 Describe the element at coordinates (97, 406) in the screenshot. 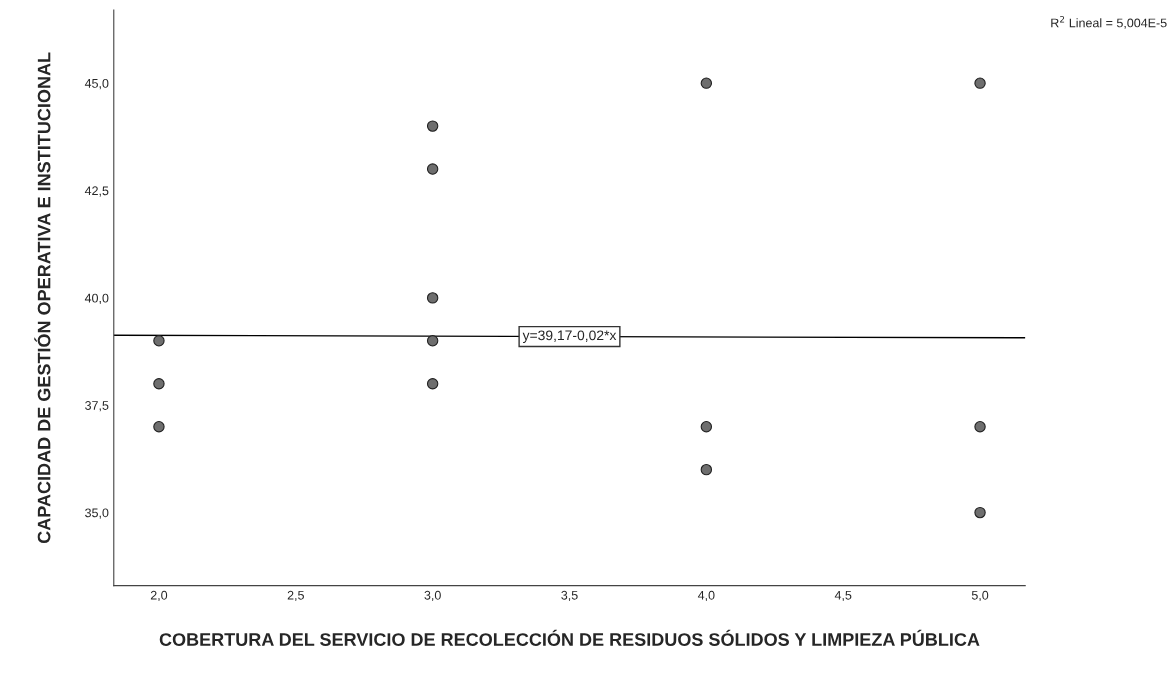

I see `y-tick-label: 37,5` at that location.